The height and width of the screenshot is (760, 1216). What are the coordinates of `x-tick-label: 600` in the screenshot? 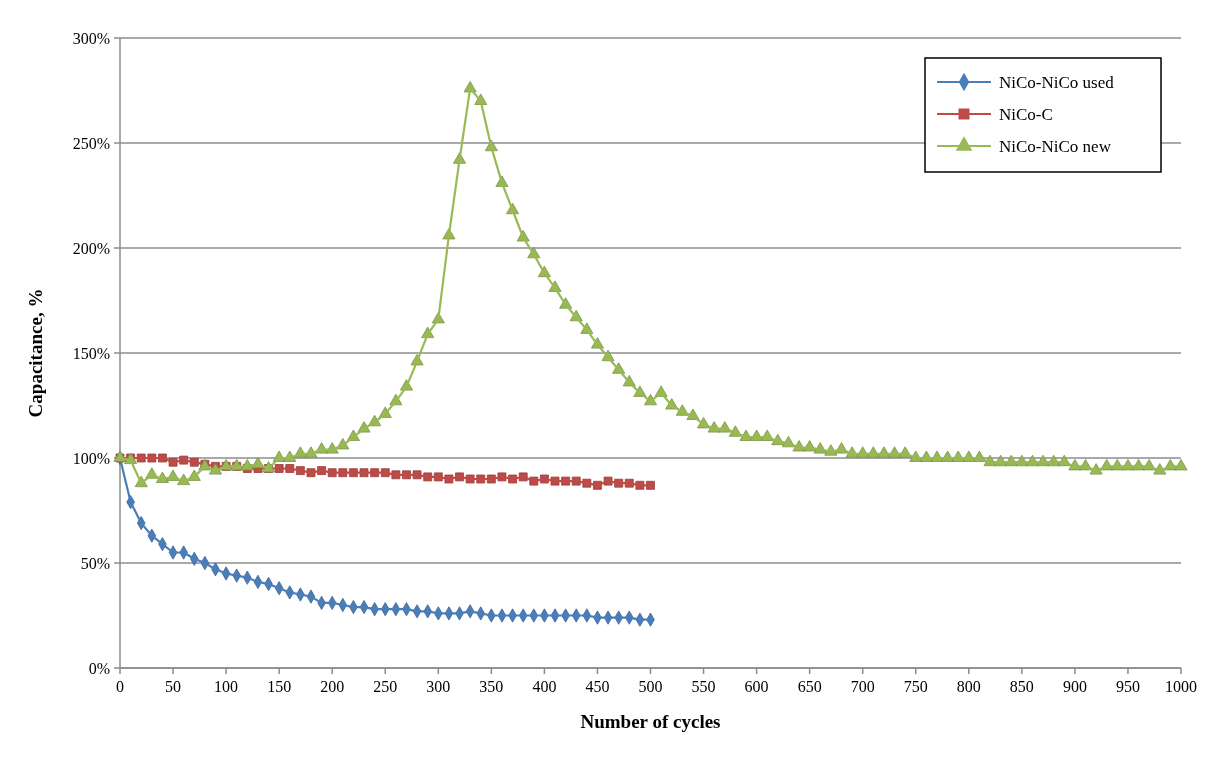 It's located at (756, 686).